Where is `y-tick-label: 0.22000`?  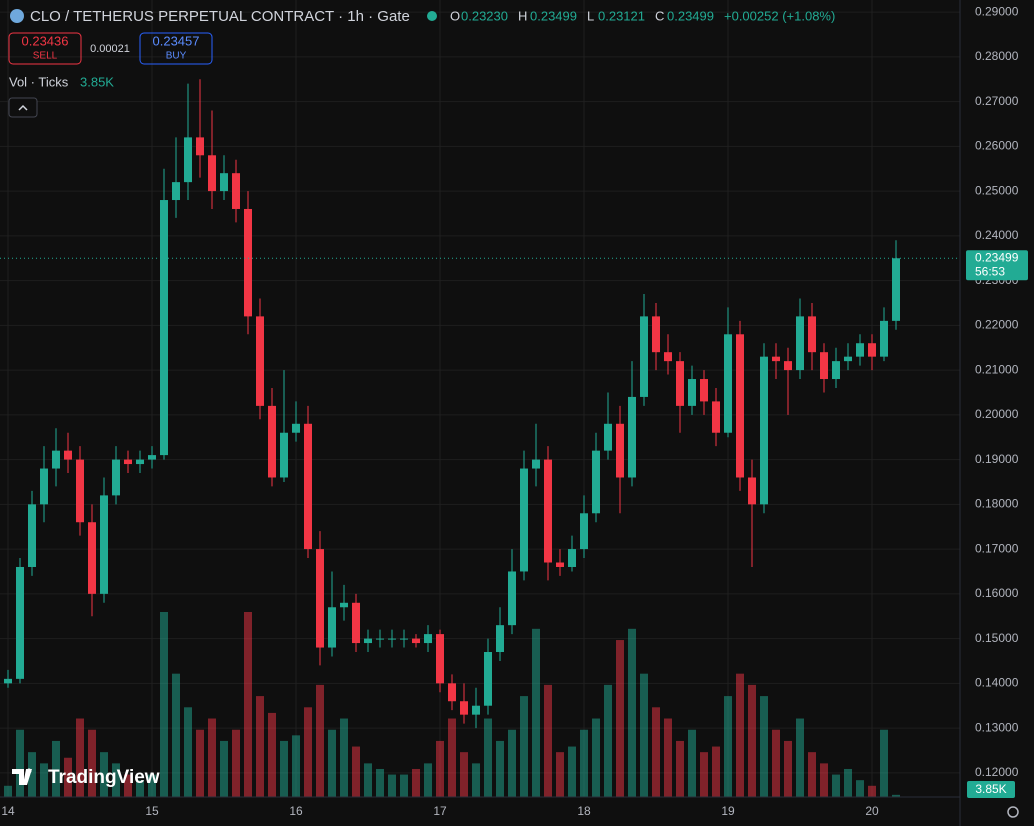 y-tick-label: 0.22000 is located at coordinates (997, 325).